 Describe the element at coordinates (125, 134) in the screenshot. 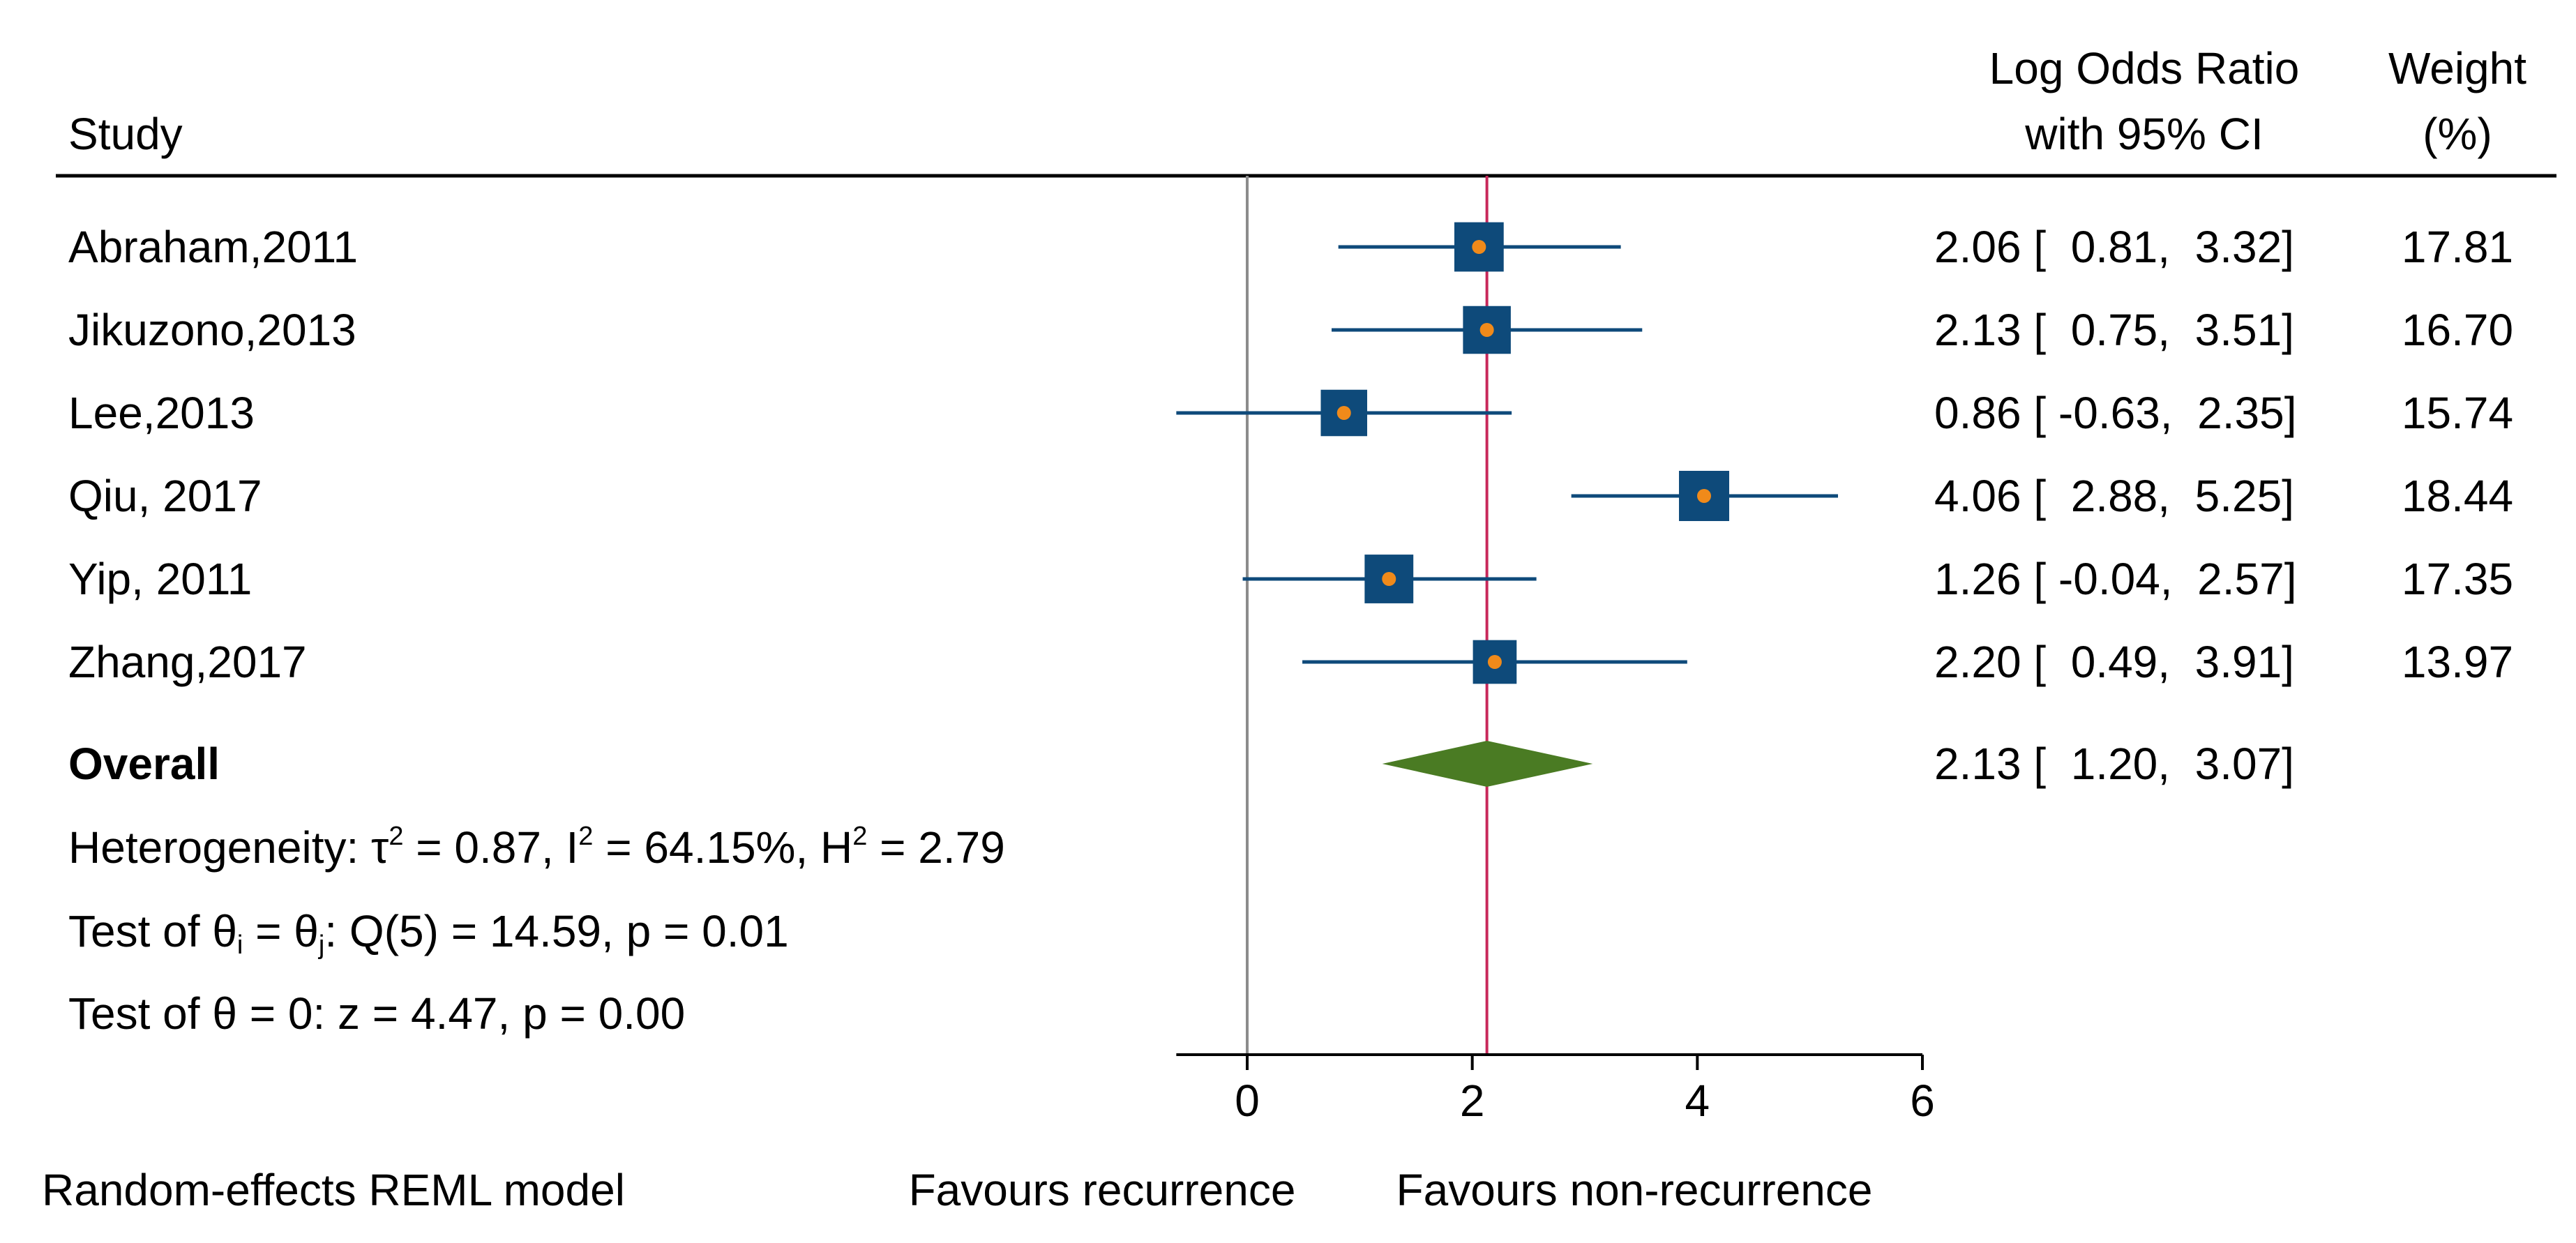

I see `header-study-label: Study` at that location.